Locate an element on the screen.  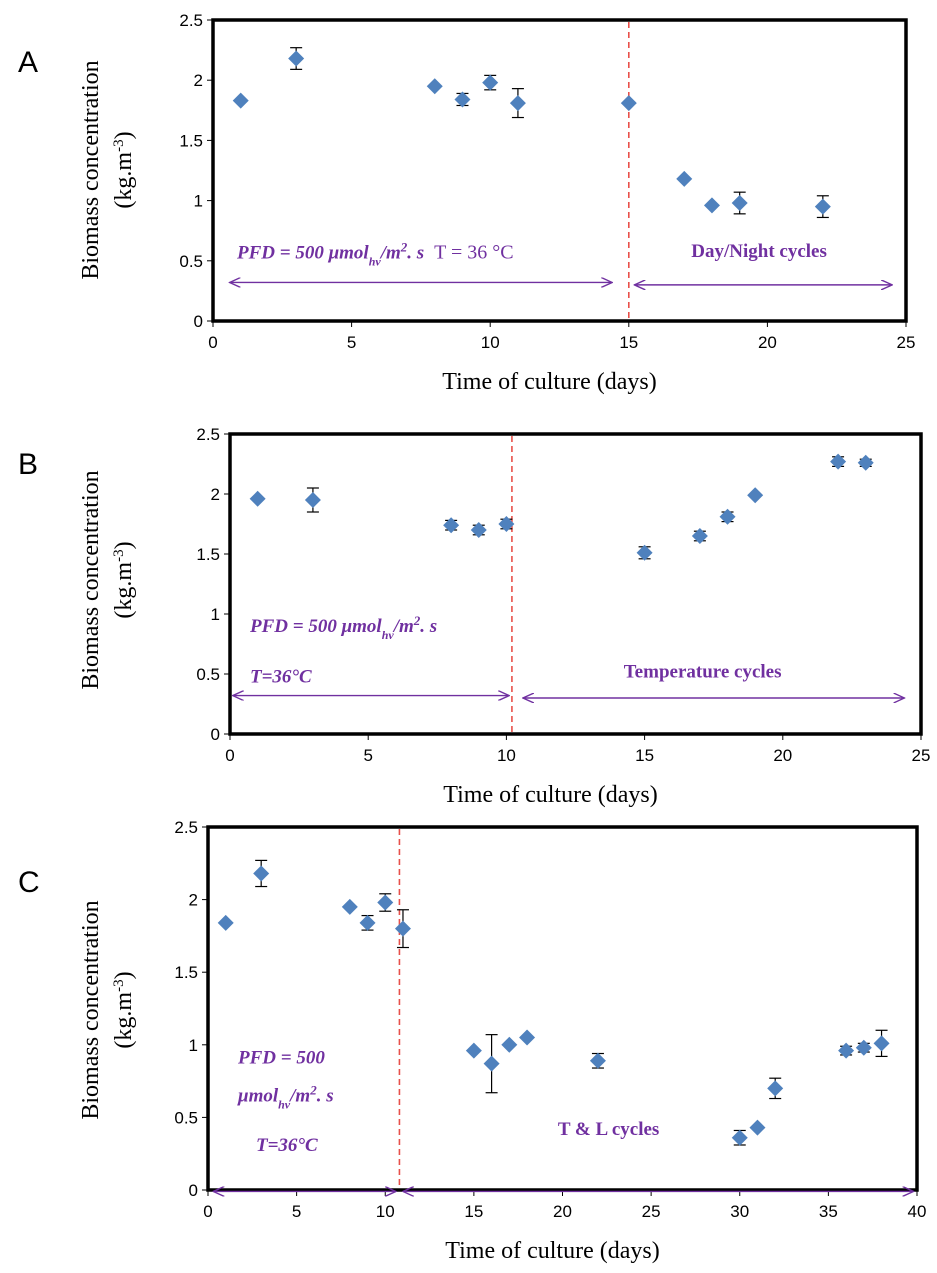
pfd-text: μmol is located at coordinates (258, 1095).